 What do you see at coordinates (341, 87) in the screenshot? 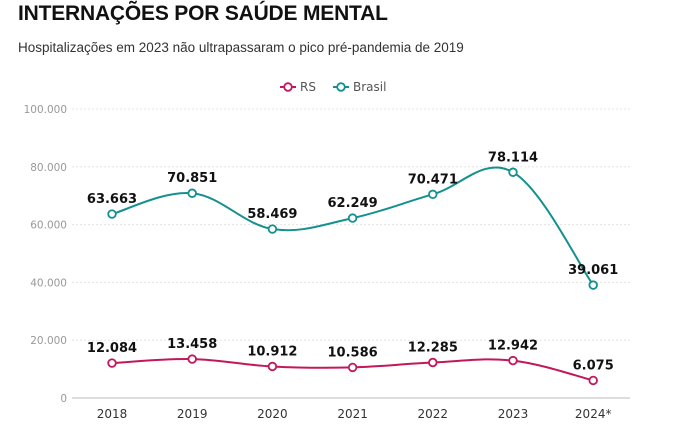
I see `legend-marker-brasil` at bounding box center [341, 87].